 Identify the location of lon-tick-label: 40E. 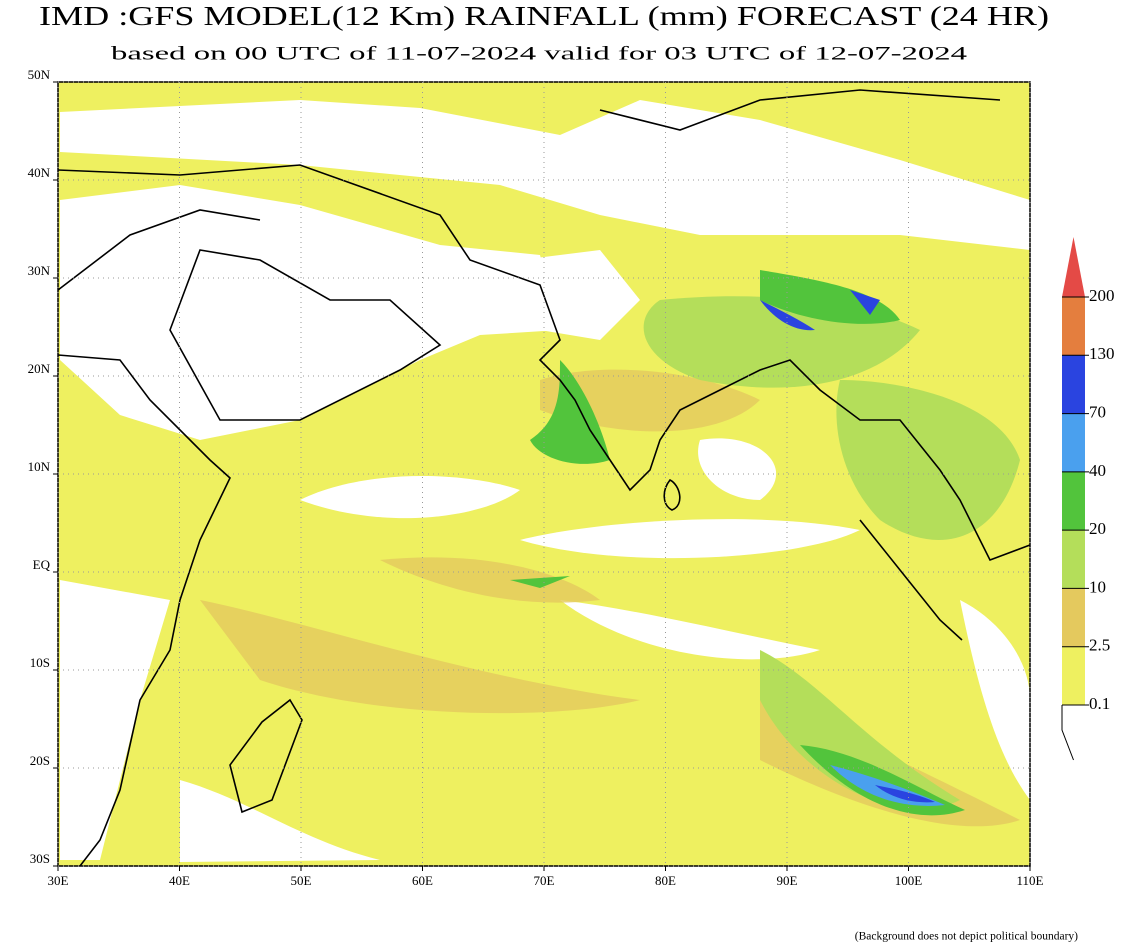
(179, 880).